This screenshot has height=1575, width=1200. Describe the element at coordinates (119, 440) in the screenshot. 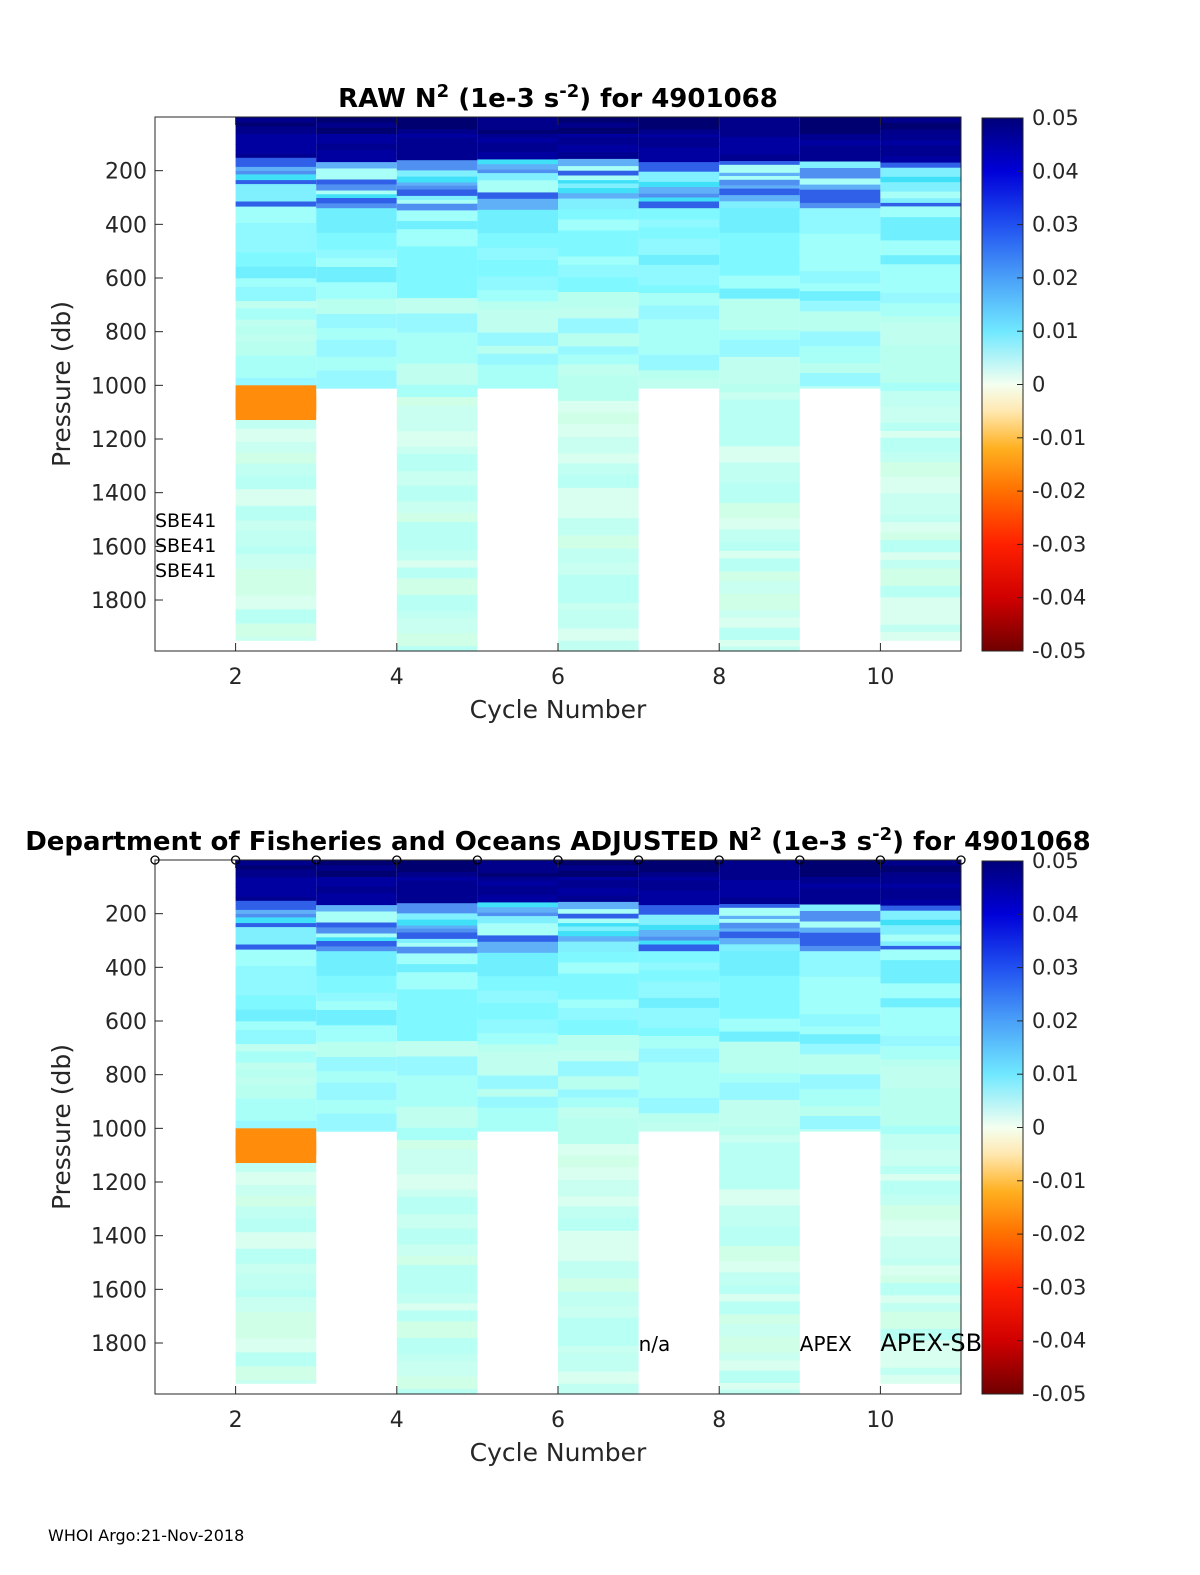

I see `y-tick-label: 1200` at that location.